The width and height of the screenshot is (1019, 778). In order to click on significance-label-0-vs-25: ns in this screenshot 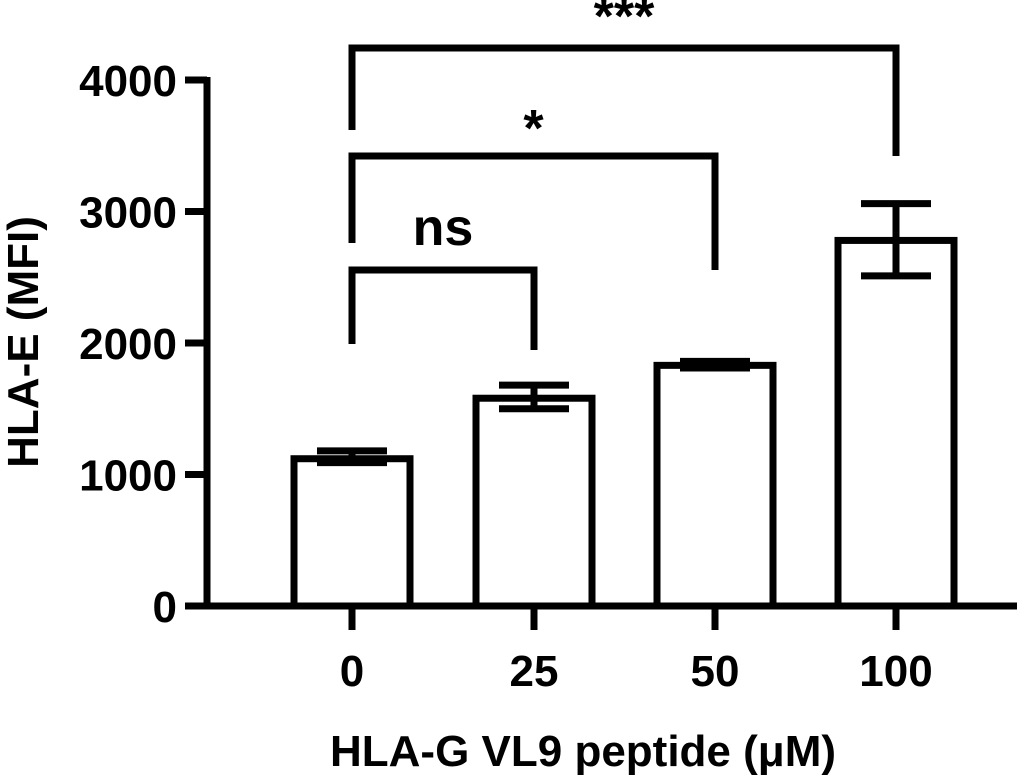, I will do `click(443, 228)`.